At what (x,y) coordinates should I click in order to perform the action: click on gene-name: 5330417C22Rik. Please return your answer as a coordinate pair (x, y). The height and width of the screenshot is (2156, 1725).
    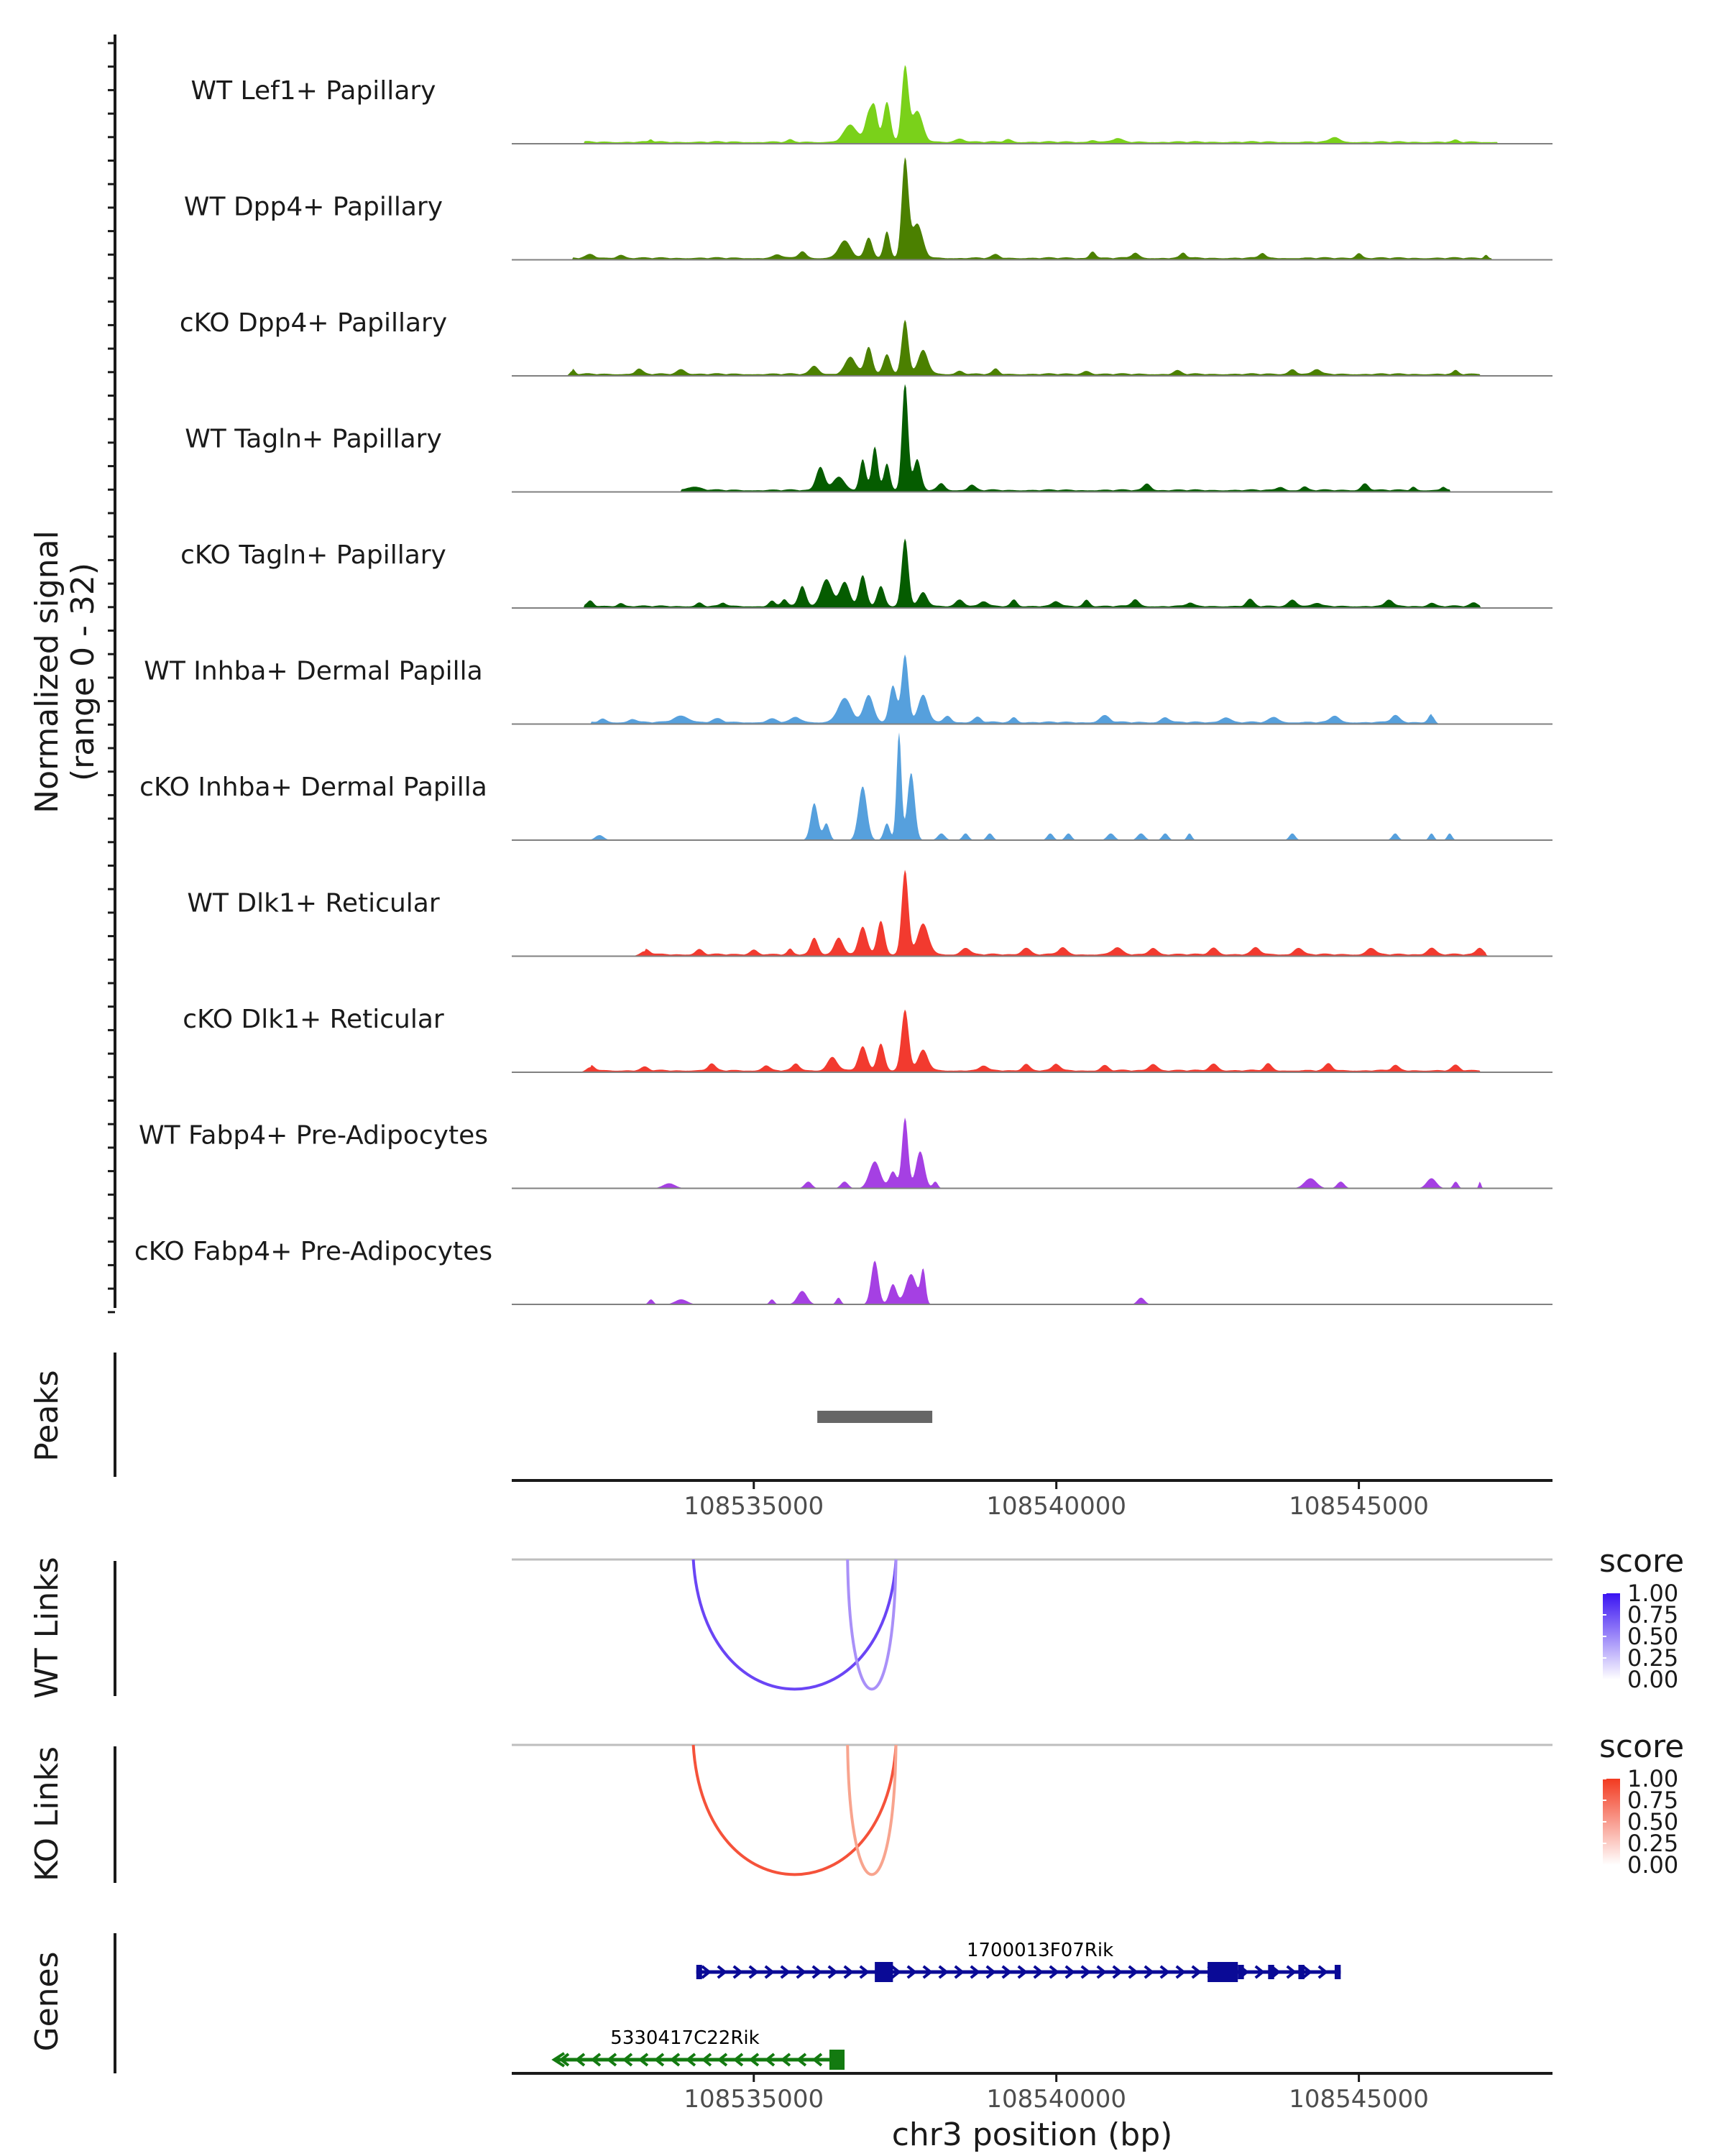
    Looking at the image, I should click on (684, 2038).